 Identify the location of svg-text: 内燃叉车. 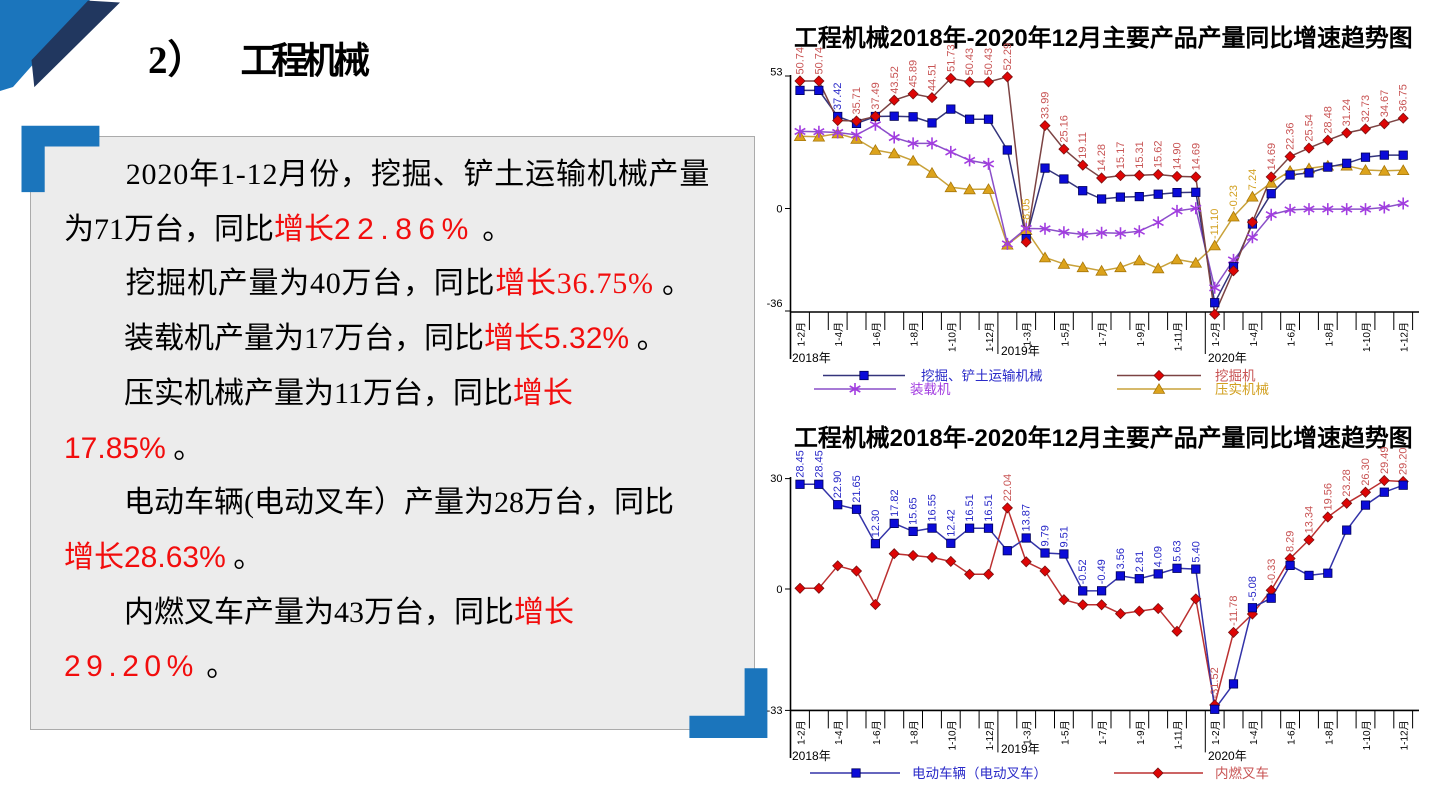
(1242, 773).